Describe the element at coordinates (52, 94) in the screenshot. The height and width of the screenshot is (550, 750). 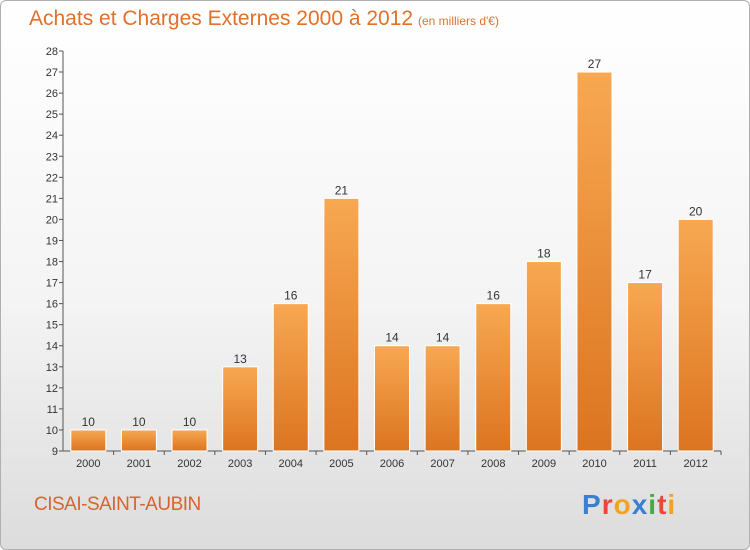
I see `y-tick-label: 26` at that location.